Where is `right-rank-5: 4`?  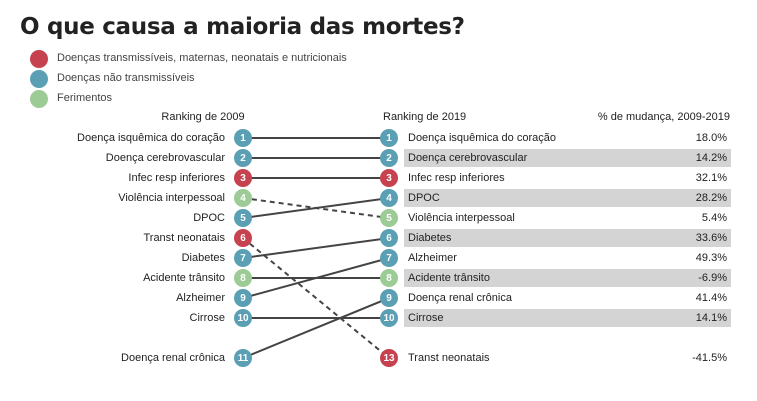 right-rank-5: 4 is located at coordinates (389, 198).